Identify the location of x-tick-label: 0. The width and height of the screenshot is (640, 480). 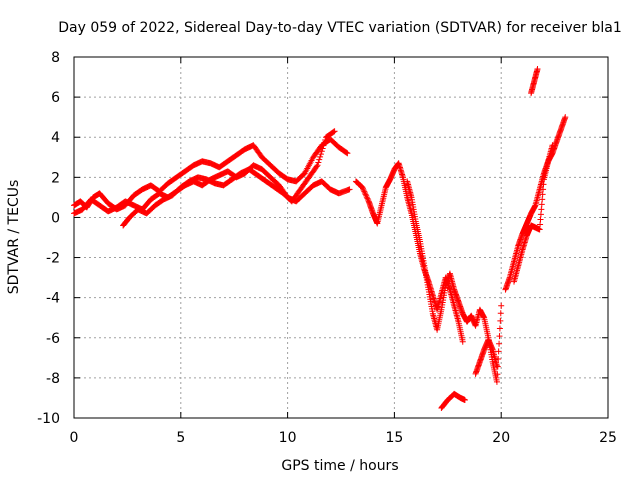
(74, 438).